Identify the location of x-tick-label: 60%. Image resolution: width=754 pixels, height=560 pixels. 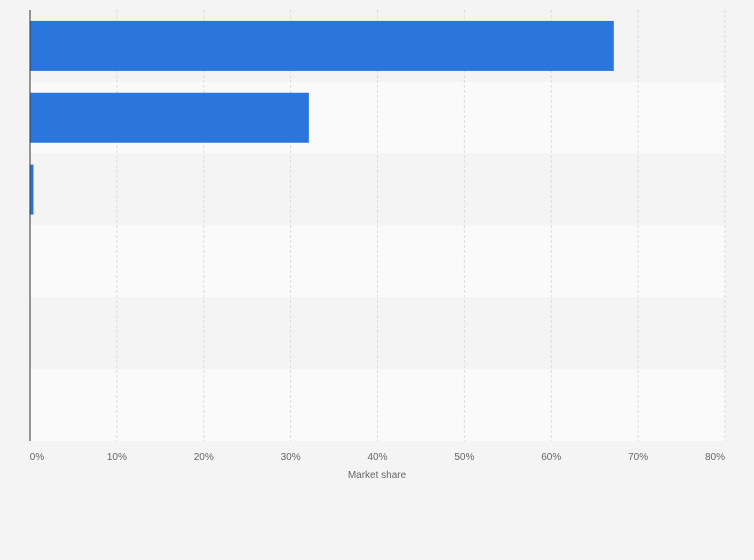
(551, 457).